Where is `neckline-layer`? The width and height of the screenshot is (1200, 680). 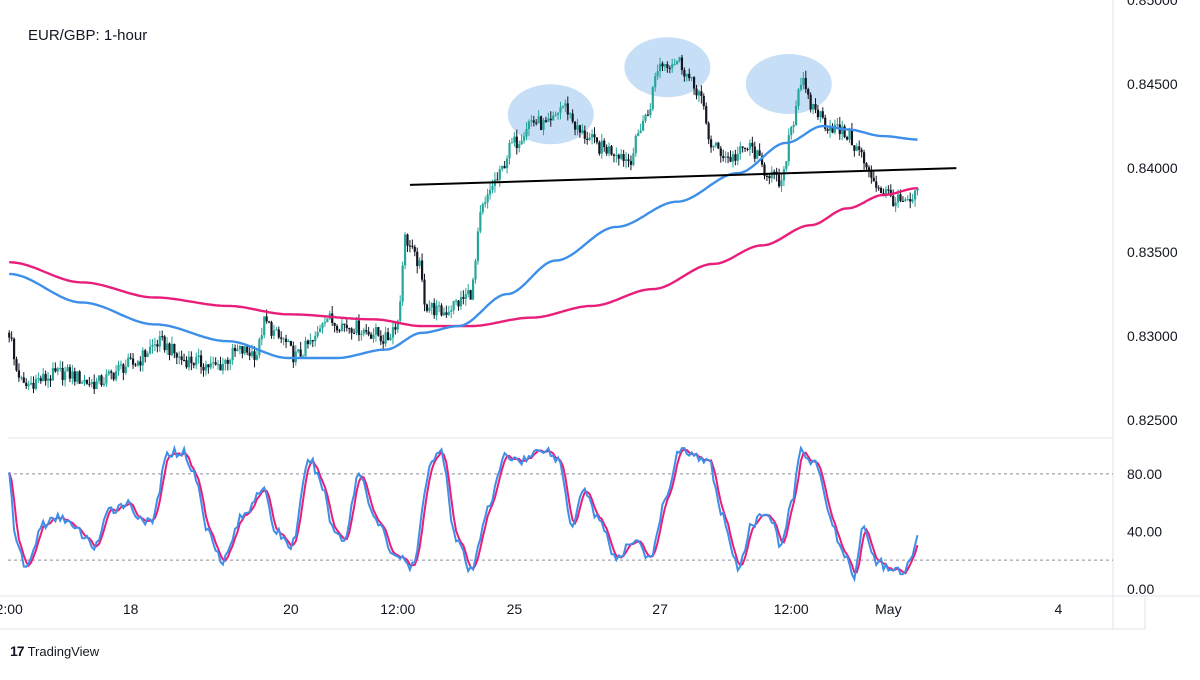 neckline-layer is located at coordinates (683, 176).